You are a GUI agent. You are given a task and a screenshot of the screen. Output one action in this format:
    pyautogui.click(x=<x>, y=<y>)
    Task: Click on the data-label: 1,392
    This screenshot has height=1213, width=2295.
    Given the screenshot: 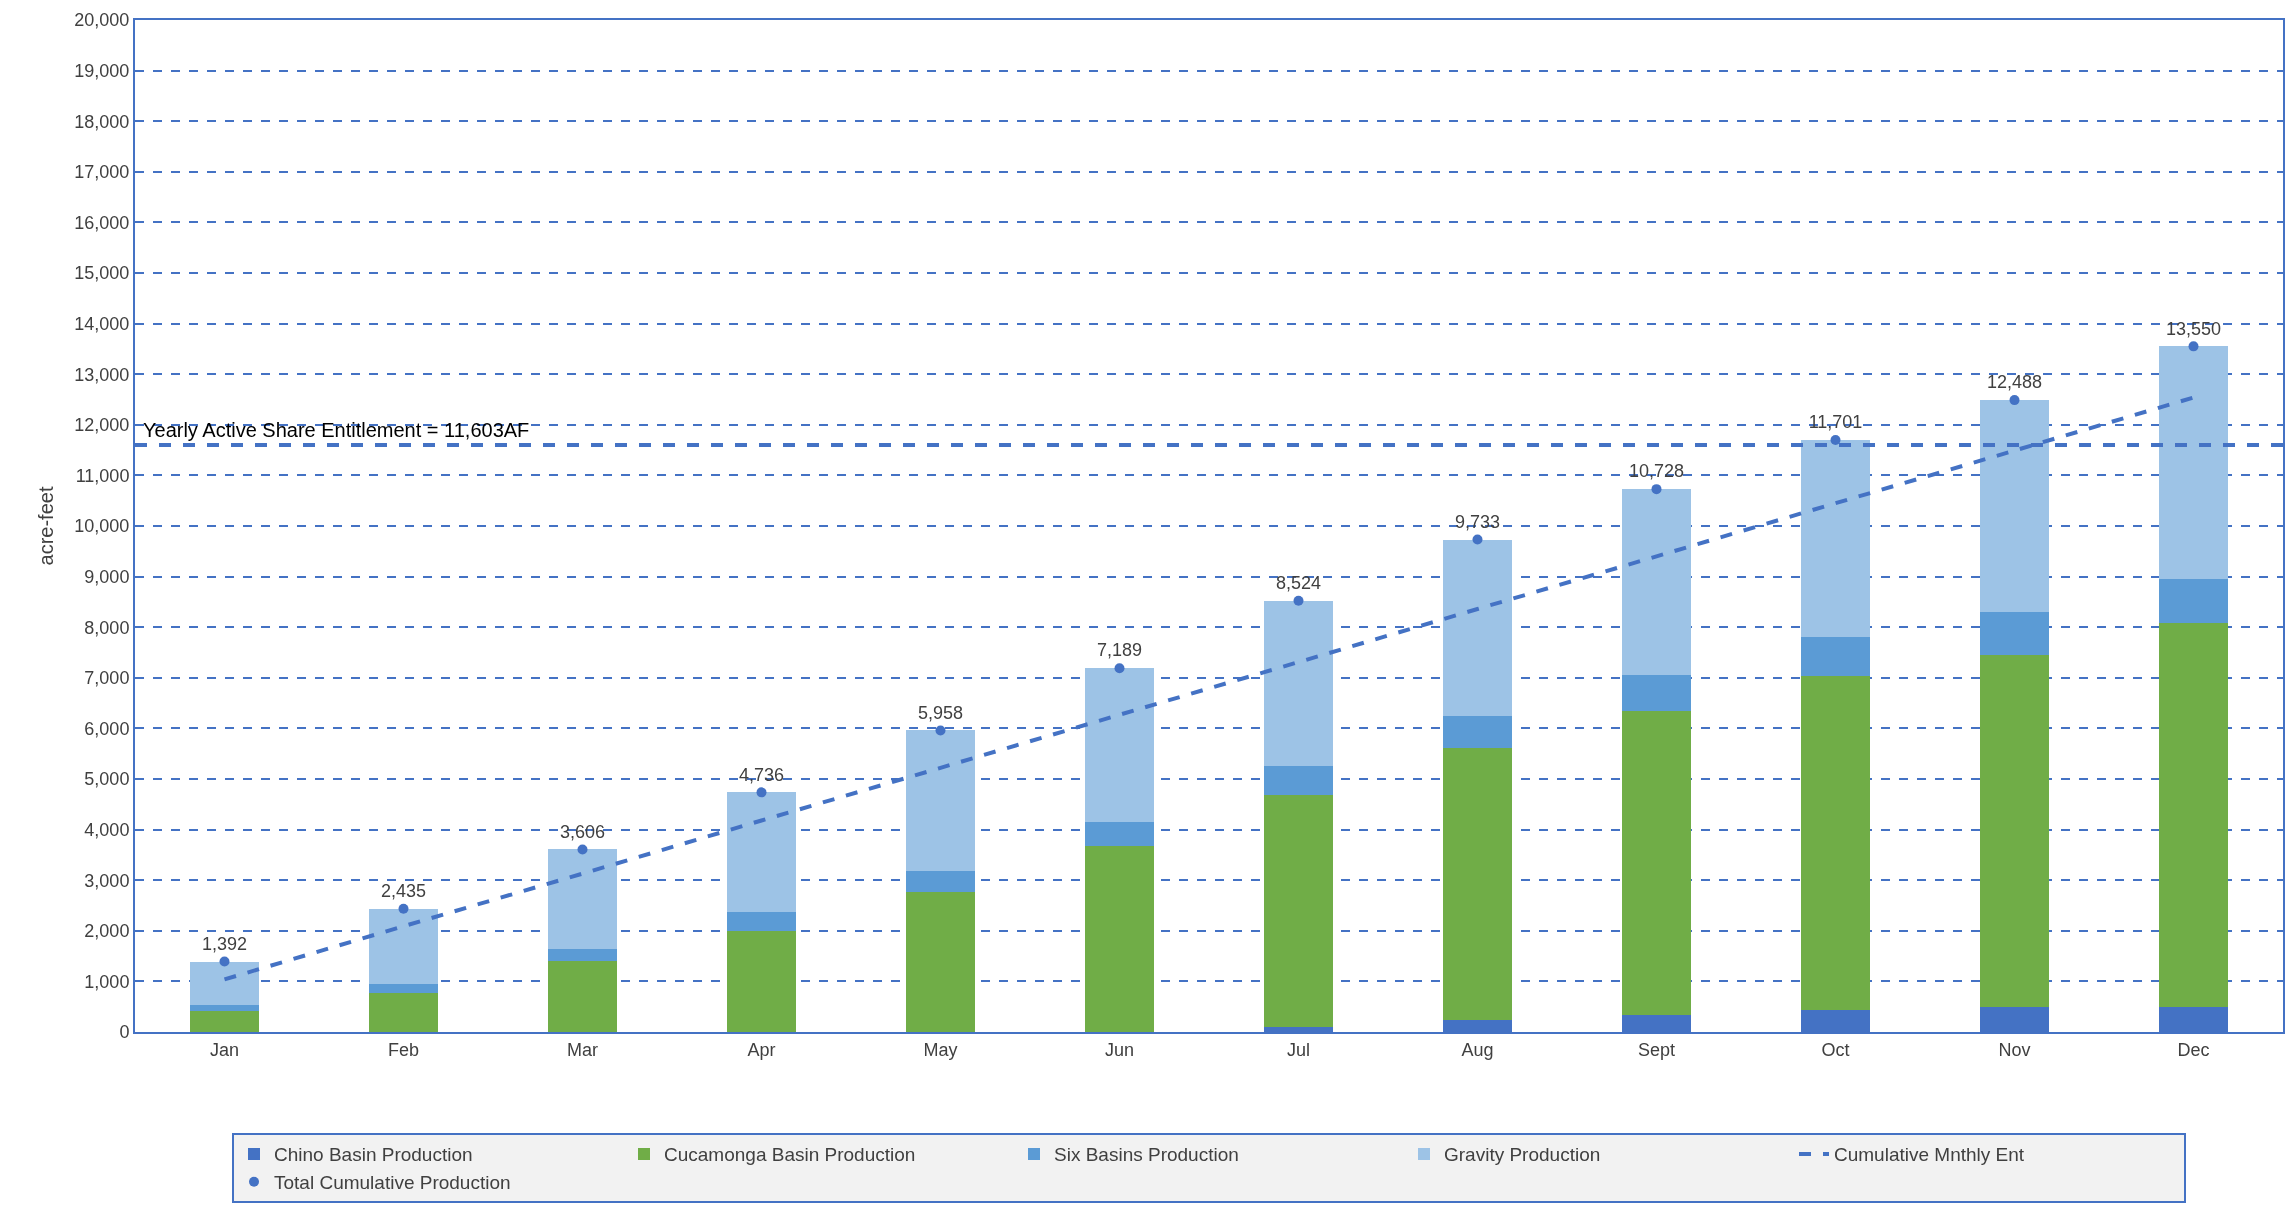 What is the action you would take?
    pyautogui.click(x=224, y=943)
    